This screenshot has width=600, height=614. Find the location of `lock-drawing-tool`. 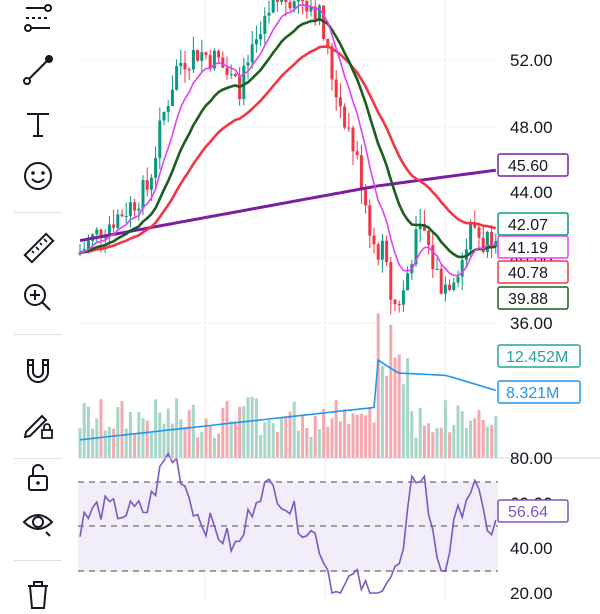

lock-drawing-tool is located at coordinates (38, 424).